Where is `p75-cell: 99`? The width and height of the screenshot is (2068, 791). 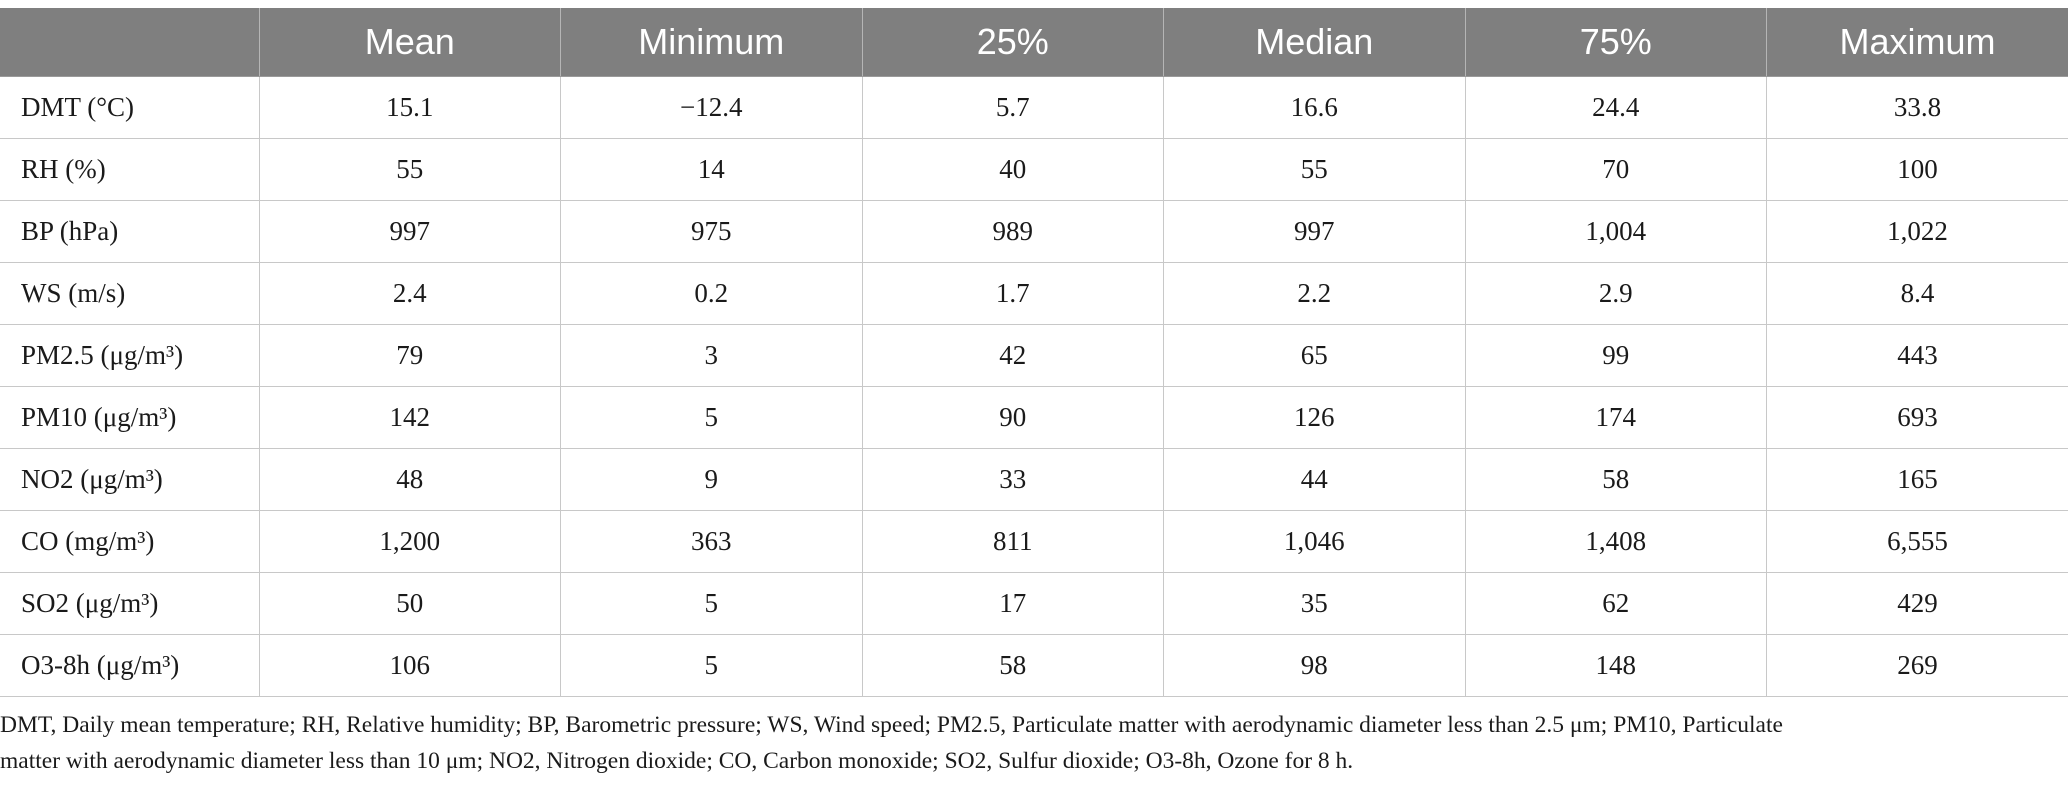 p75-cell: 99 is located at coordinates (1615, 355).